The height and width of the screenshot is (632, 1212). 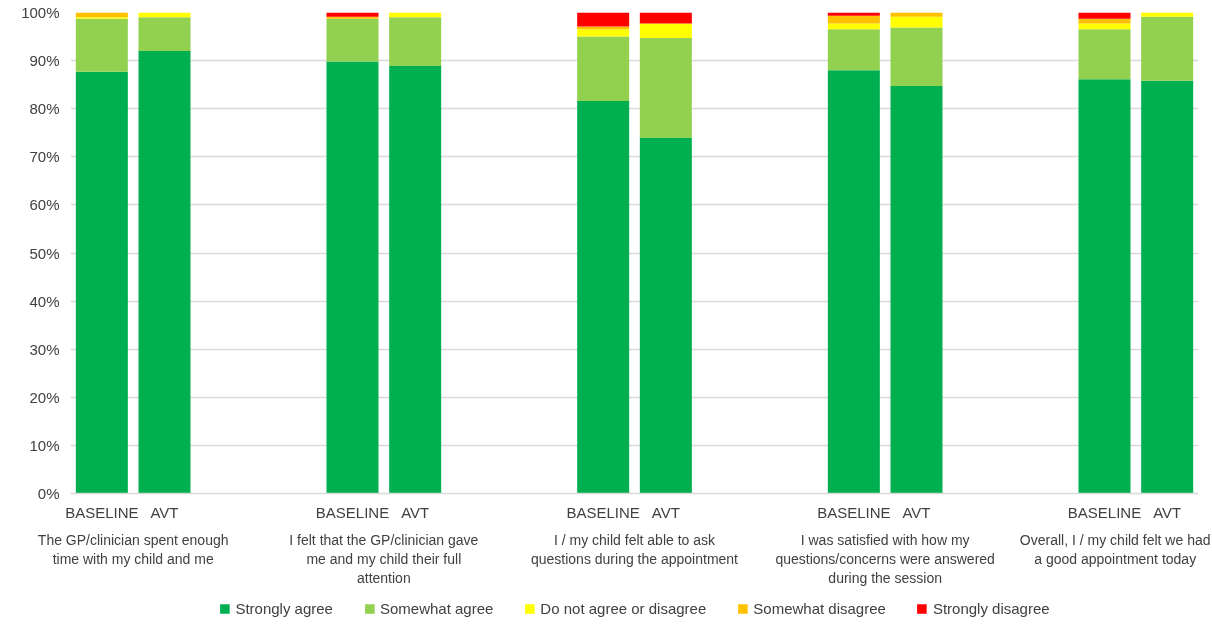 What do you see at coordinates (885, 558) in the screenshot?
I see `text: I was satisfied with how my questions/concerns were answered during the session` at bounding box center [885, 558].